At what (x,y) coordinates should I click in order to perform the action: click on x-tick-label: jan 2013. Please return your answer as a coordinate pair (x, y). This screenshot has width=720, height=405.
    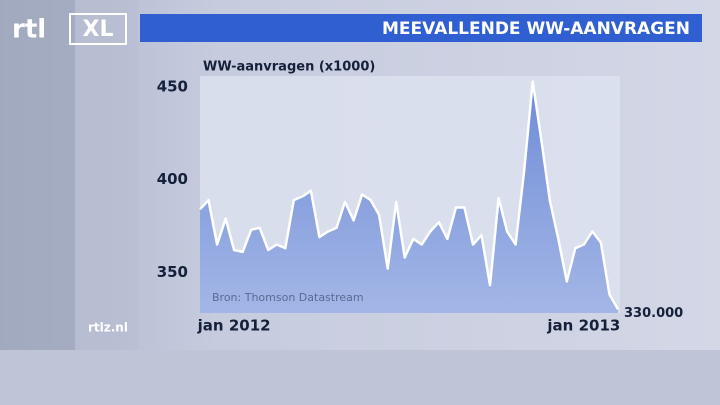
    Looking at the image, I should click on (583, 326).